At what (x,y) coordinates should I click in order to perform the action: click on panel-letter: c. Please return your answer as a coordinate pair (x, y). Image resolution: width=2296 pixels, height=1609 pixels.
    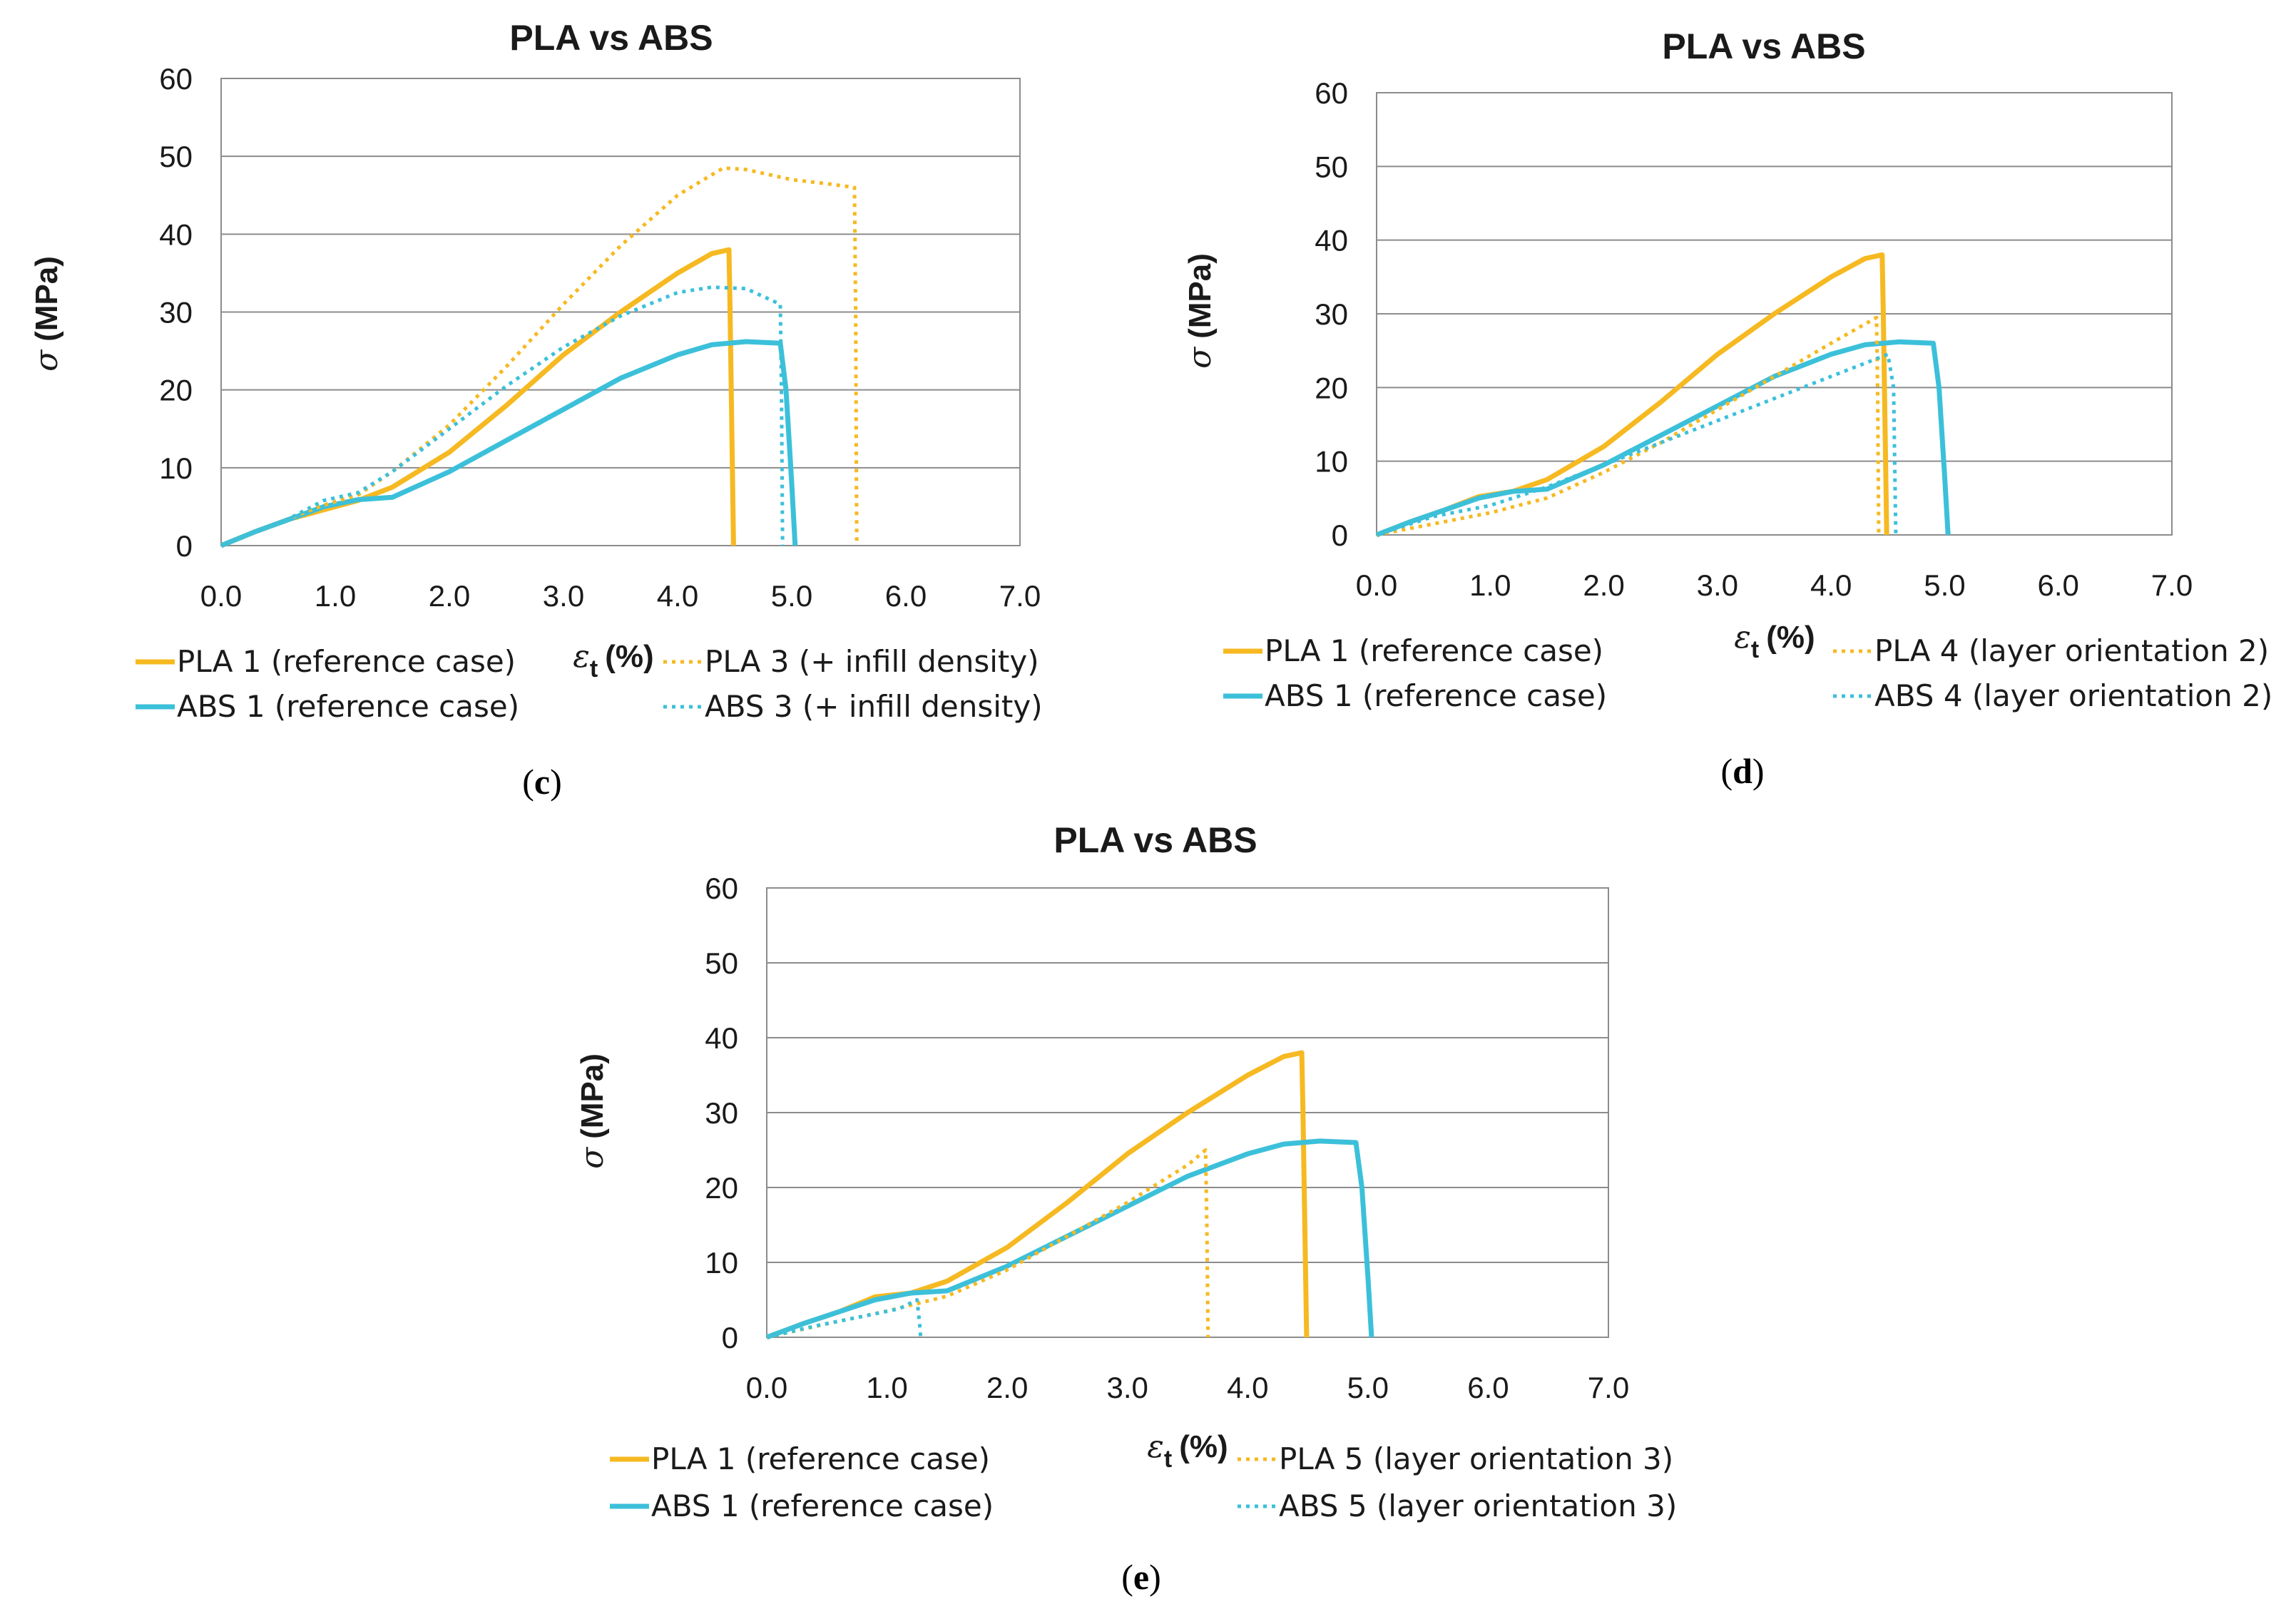
    Looking at the image, I should click on (542, 782).